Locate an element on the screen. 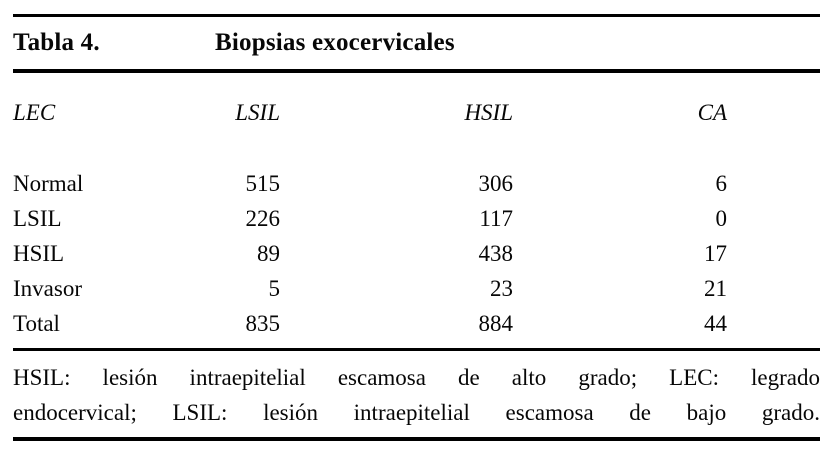 The image size is (833, 460). table-header-row: LEC LSIL HSIL CA is located at coordinates (416, 113).